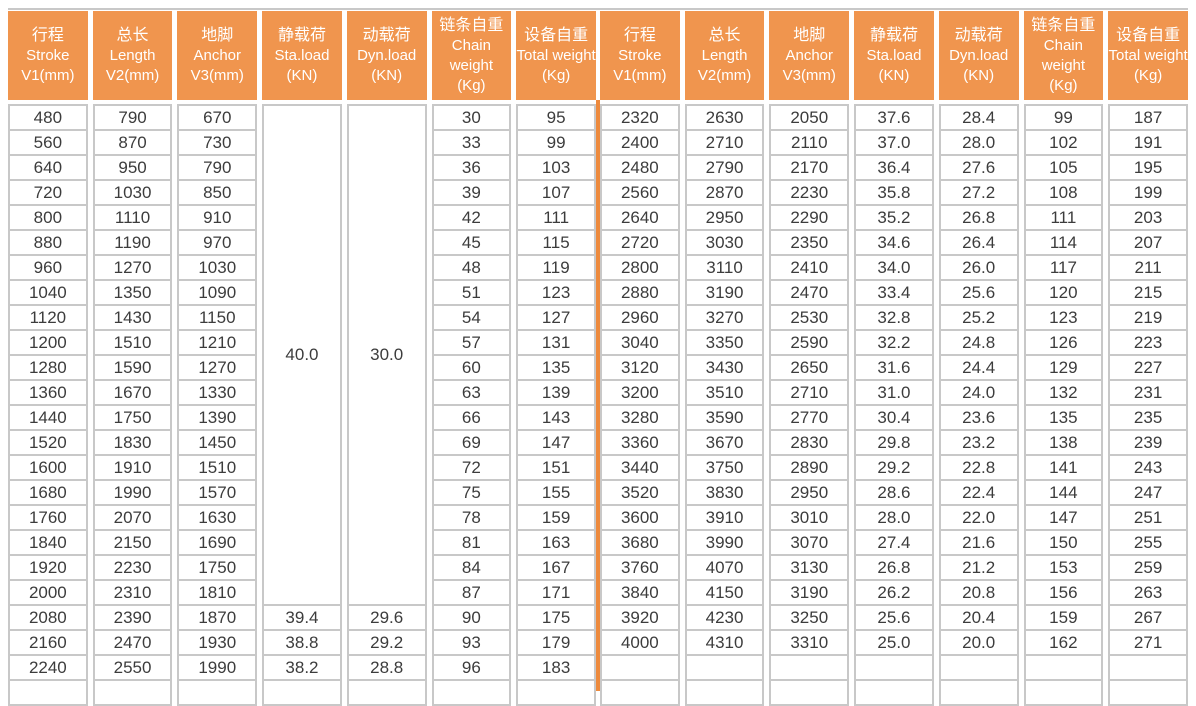 The width and height of the screenshot is (1196, 706). What do you see at coordinates (894, 418) in the screenshot?
I see `data-cell: 30.4` at bounding box center [894, 418].